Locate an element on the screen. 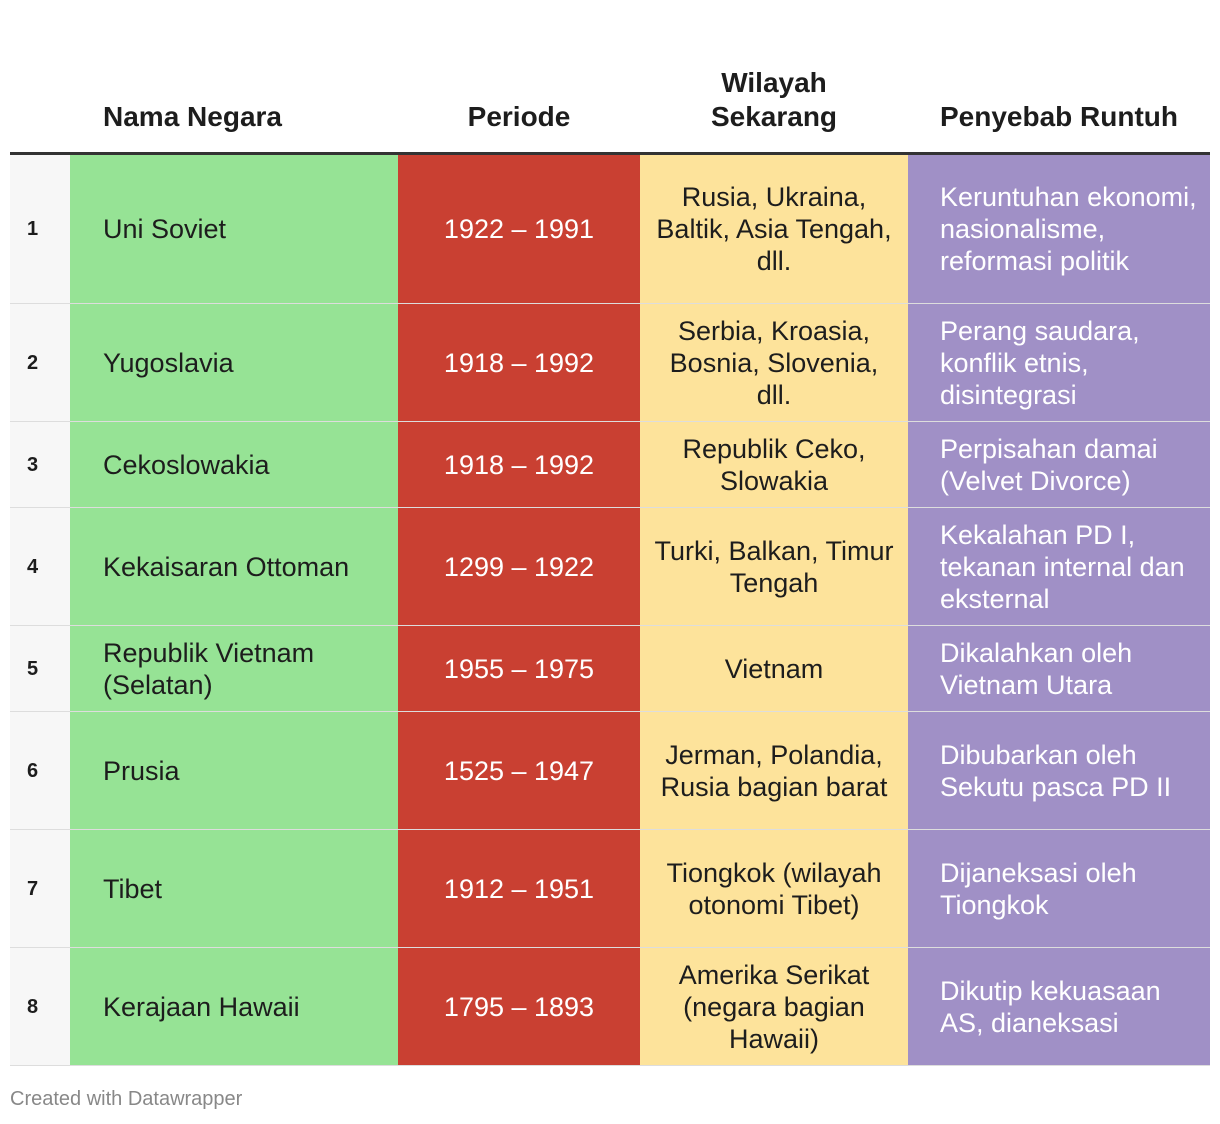 This screenshot has height=1124, width=1220. header-wilayah-sekarang: Wilayah Sekarang is located at coordinates (774, 97).